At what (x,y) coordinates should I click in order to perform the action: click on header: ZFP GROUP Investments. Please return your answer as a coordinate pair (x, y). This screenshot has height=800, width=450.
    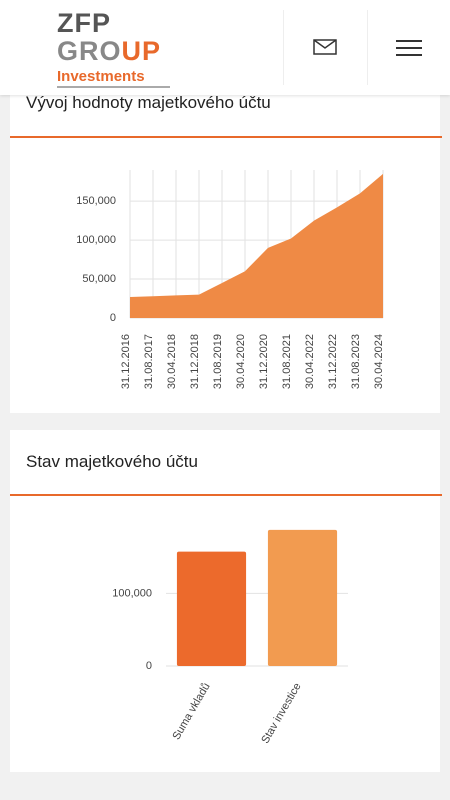
    Looking at the image, I should click on (225, 47).